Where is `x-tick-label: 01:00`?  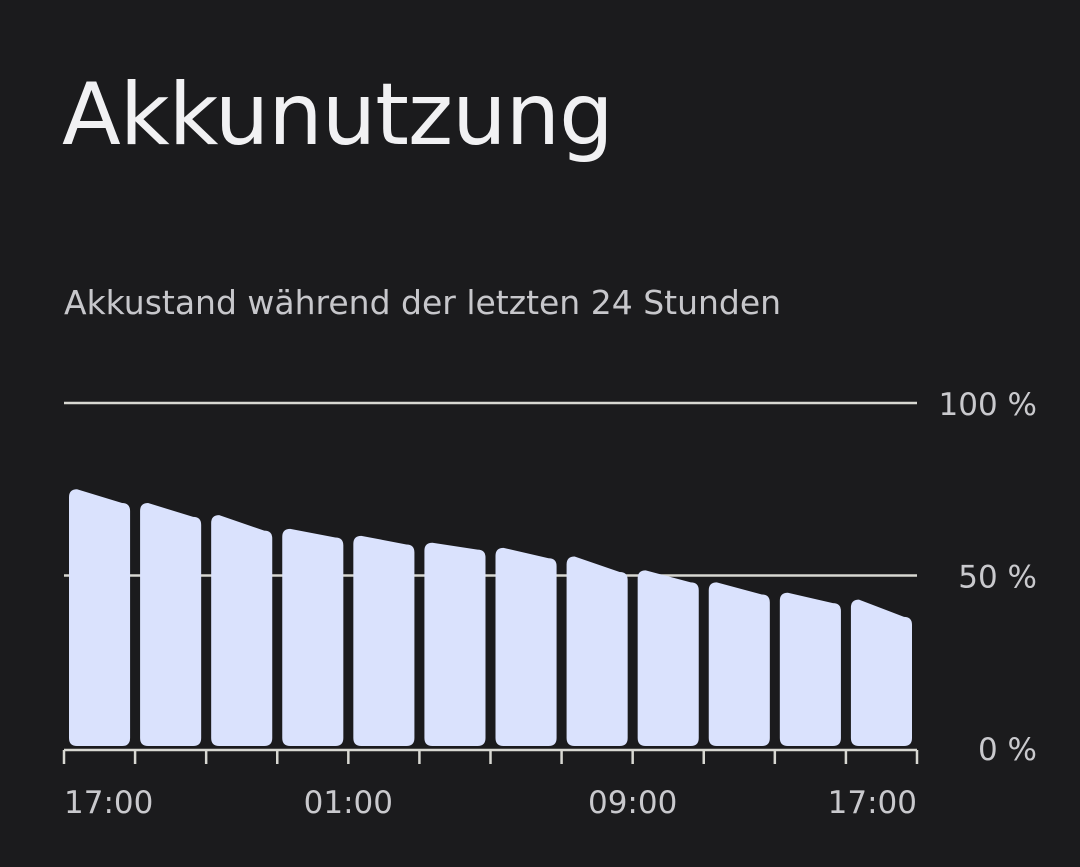 x-tick-label: 01:00 is located at coordinates (348, 803).